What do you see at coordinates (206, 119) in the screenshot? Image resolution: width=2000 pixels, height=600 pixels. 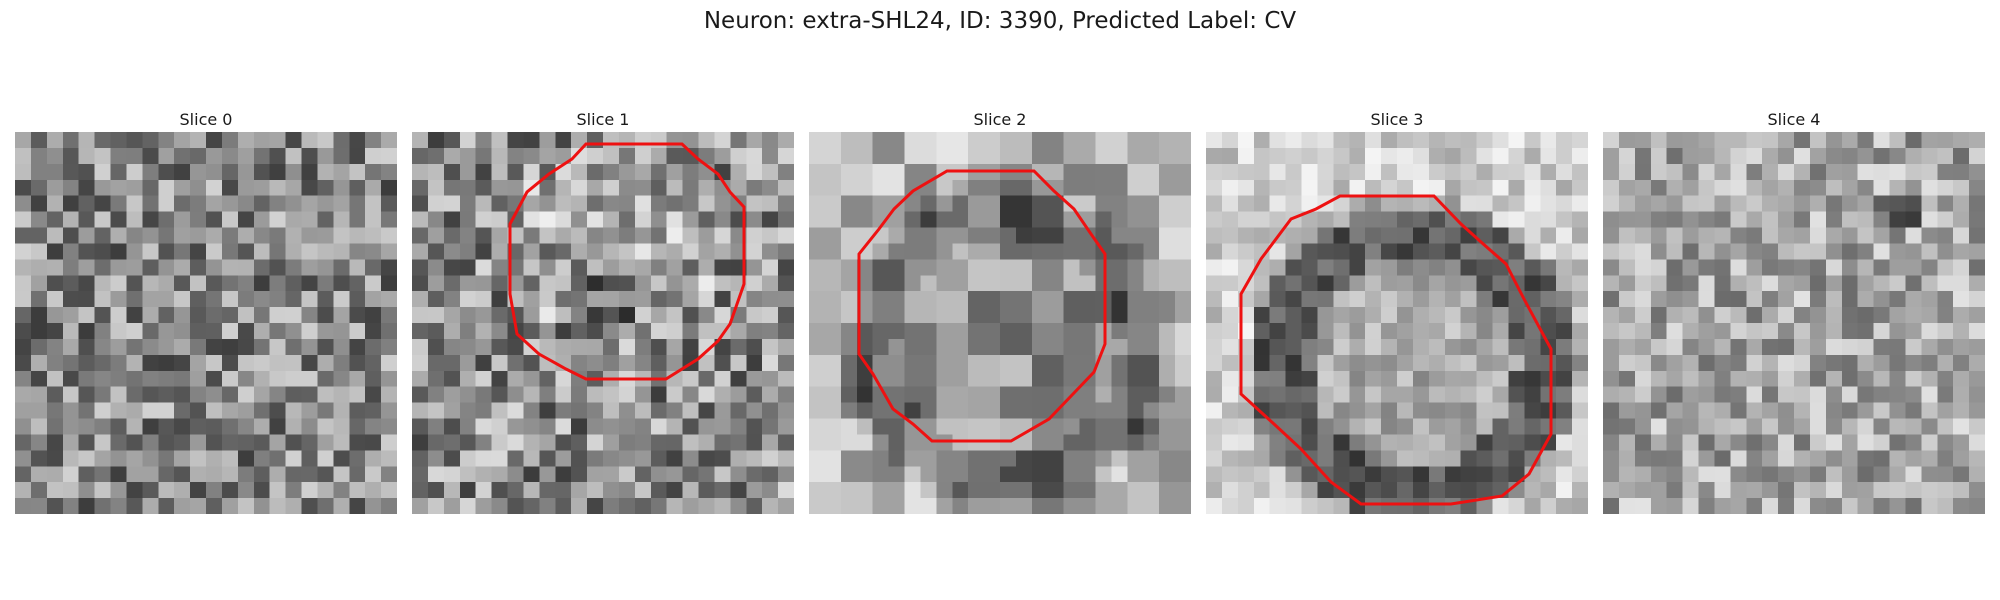 I see `slice-title: Slice 0` at bounding box center [206, 119].